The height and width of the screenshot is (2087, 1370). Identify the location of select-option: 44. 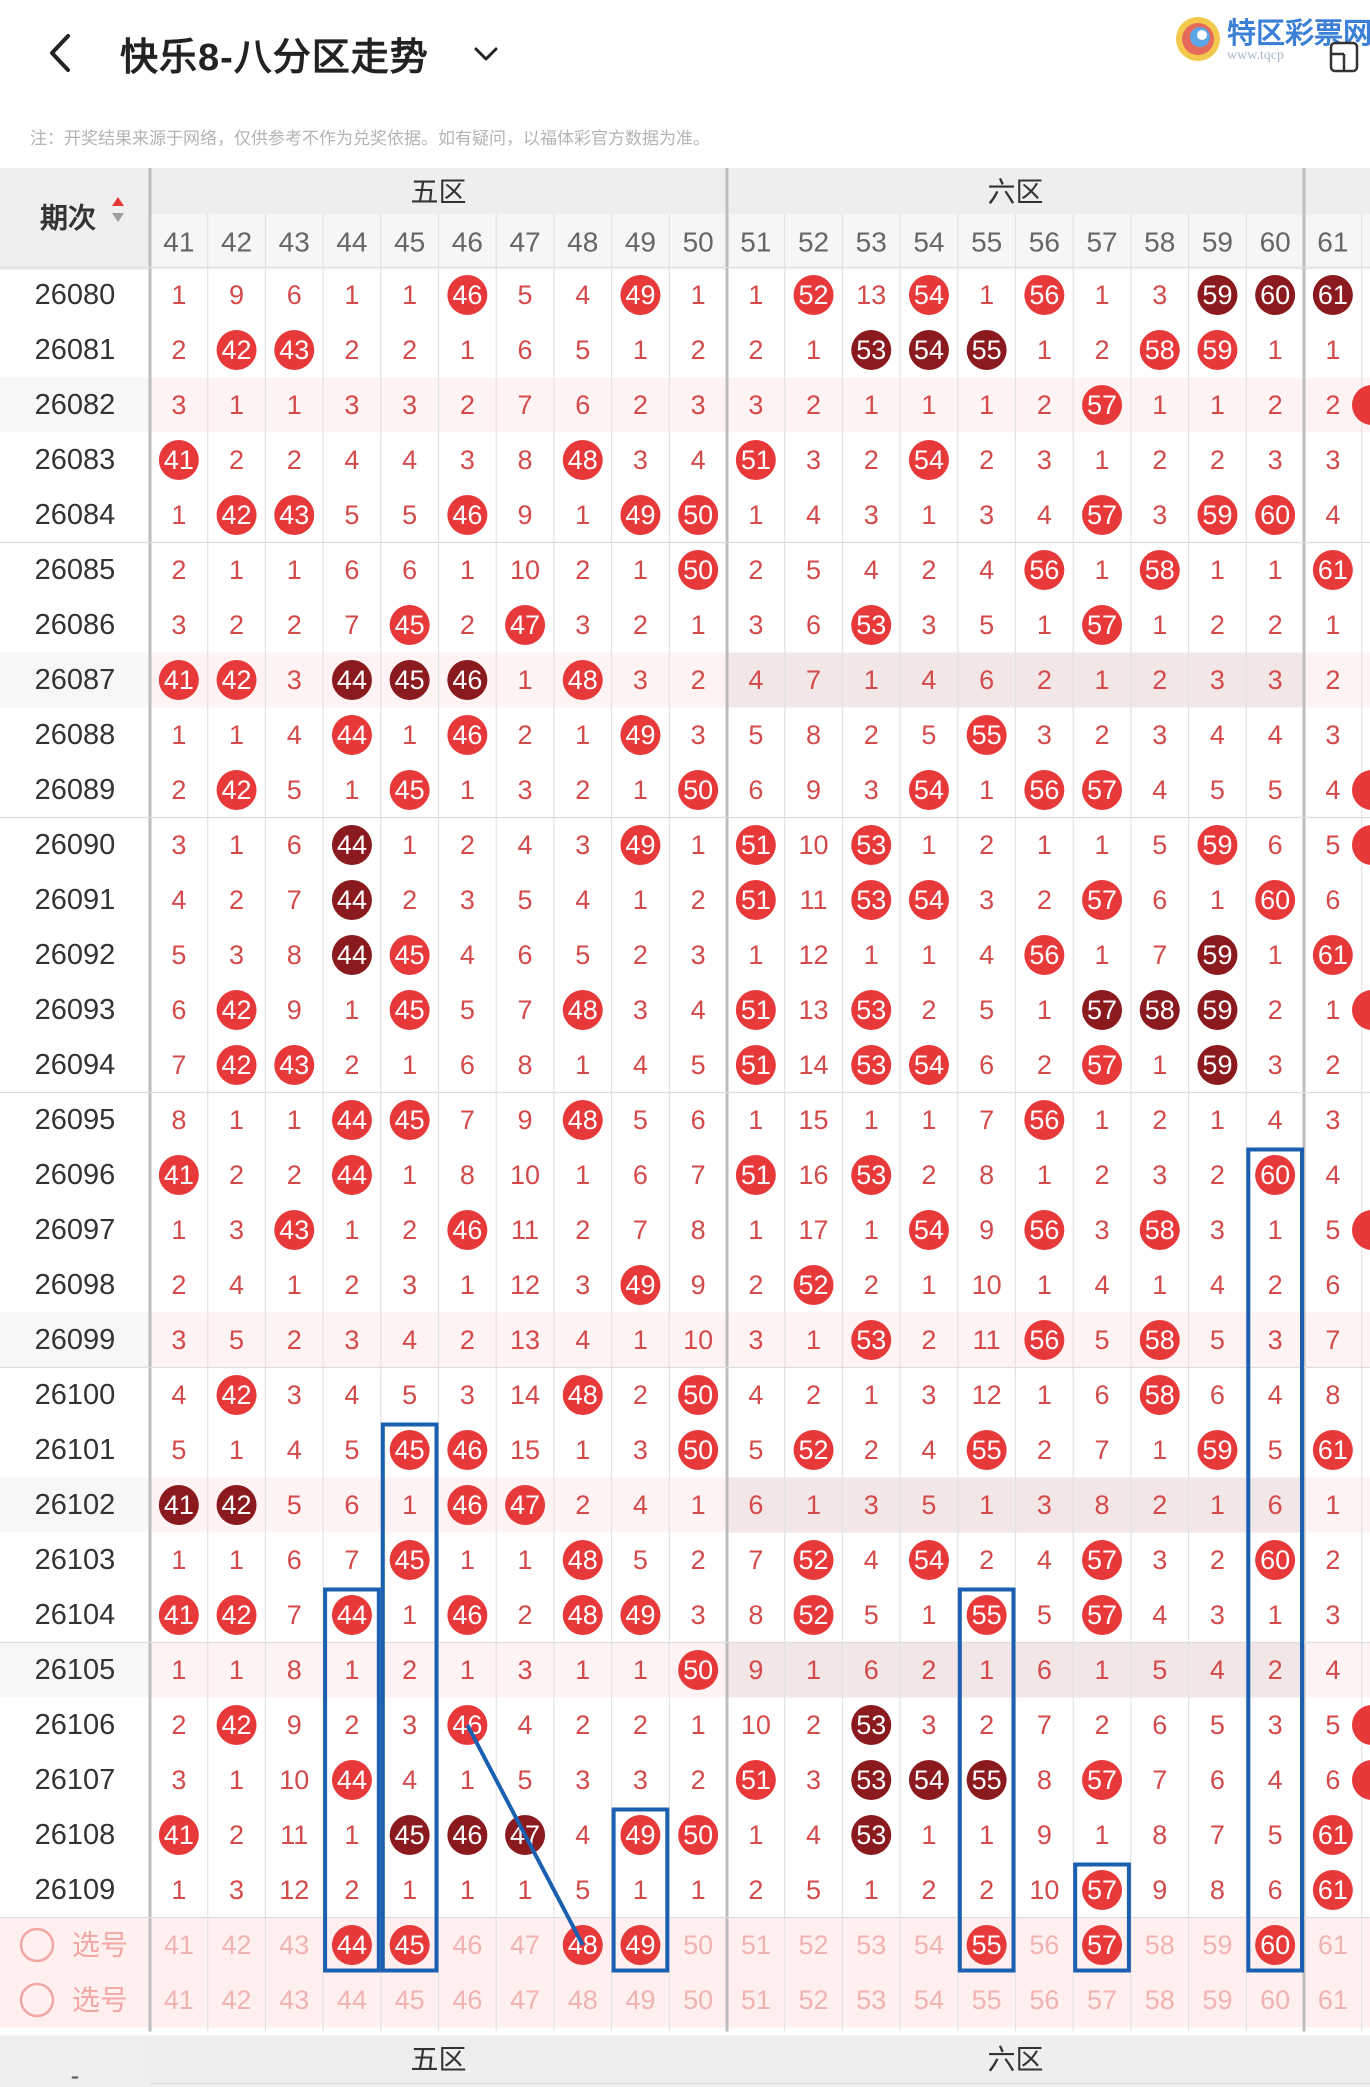
(352, 2000).